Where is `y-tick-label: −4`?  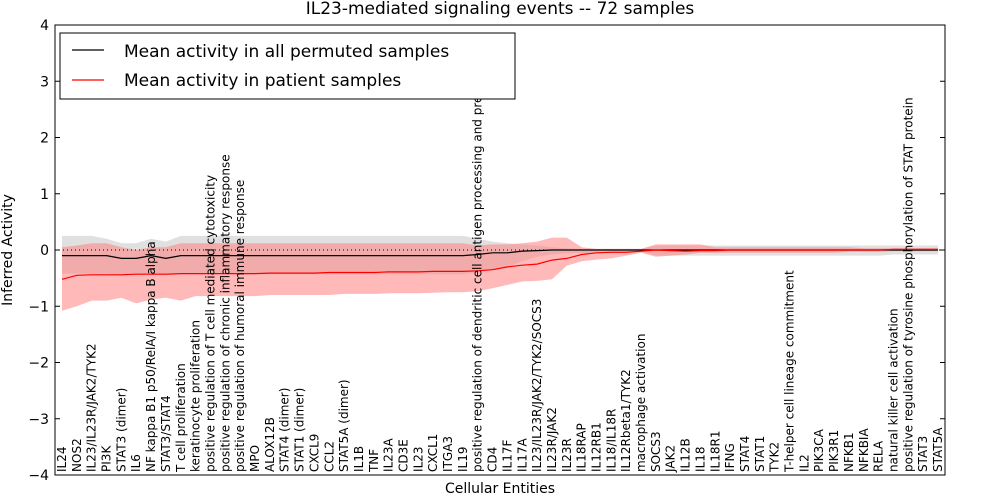
y-tick-label: −4 is located at coordinates (38, 476).